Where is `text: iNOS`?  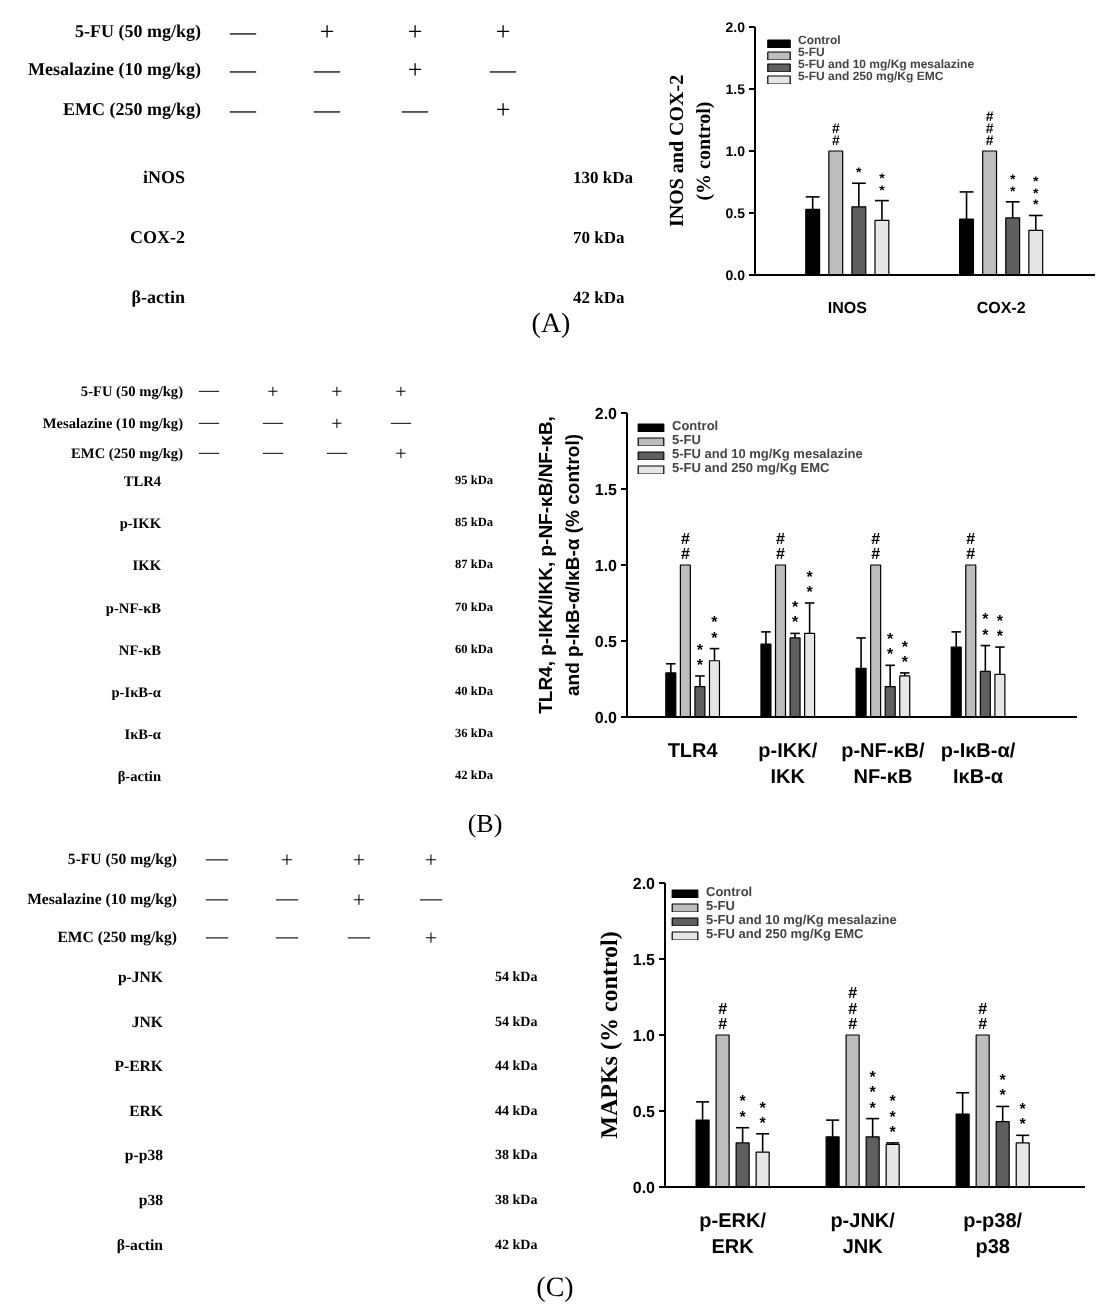
text: iNOS is located at coordinates (164, 177).